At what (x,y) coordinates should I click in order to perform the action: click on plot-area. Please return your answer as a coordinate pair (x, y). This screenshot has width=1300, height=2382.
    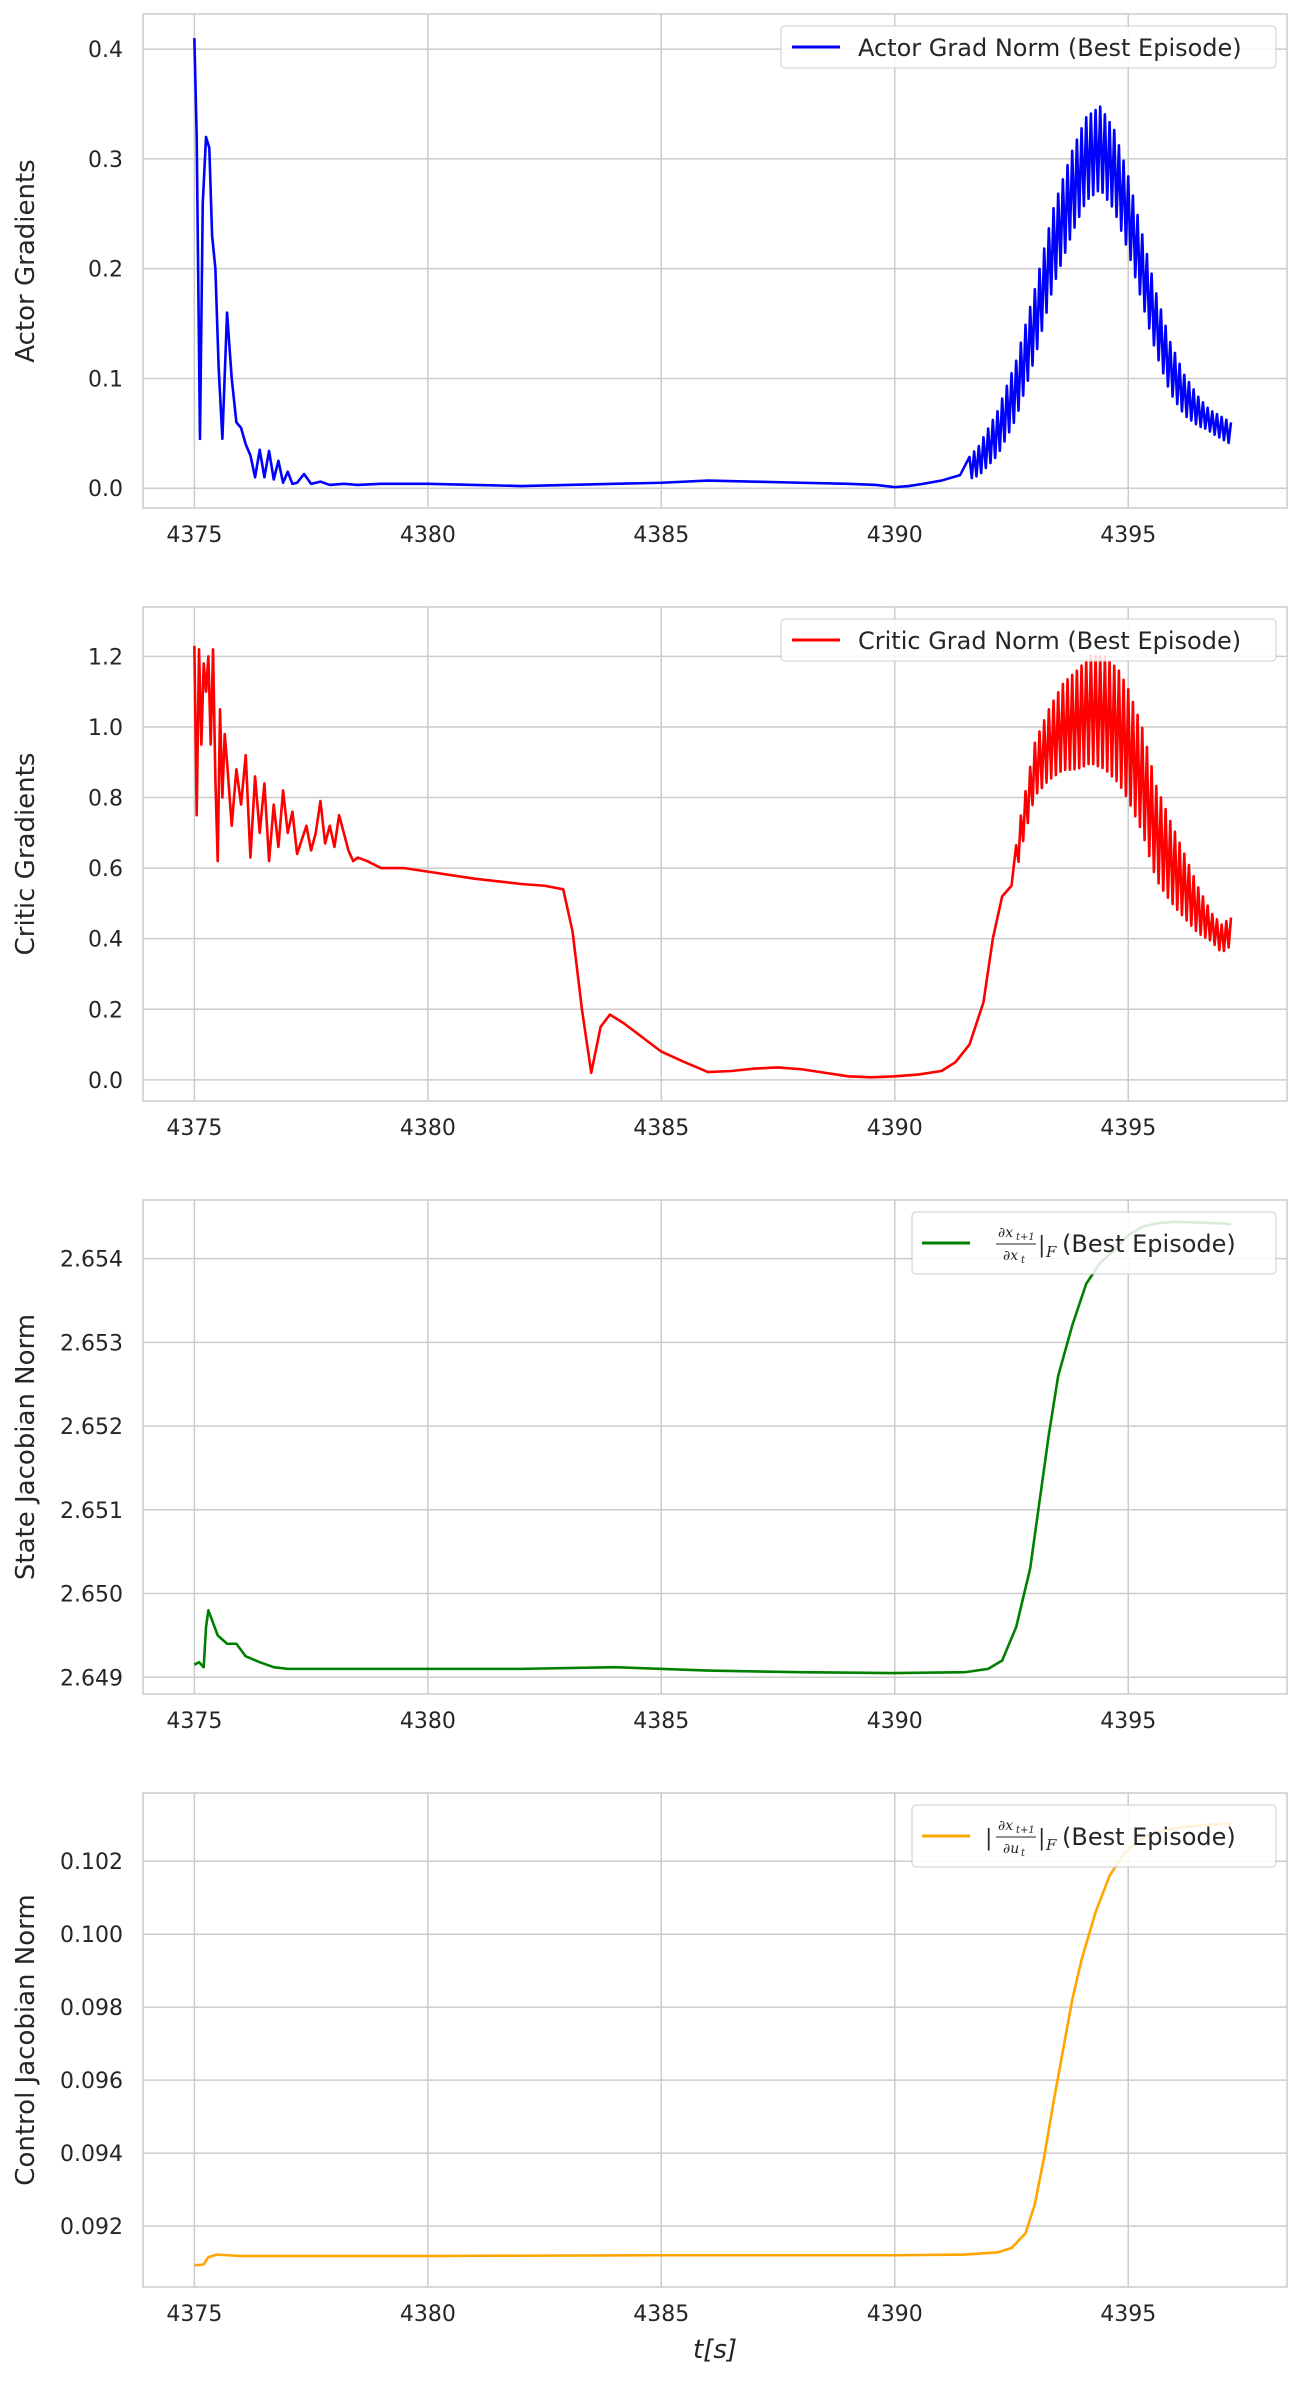
    Looking at the image, I should click on (713, 862).